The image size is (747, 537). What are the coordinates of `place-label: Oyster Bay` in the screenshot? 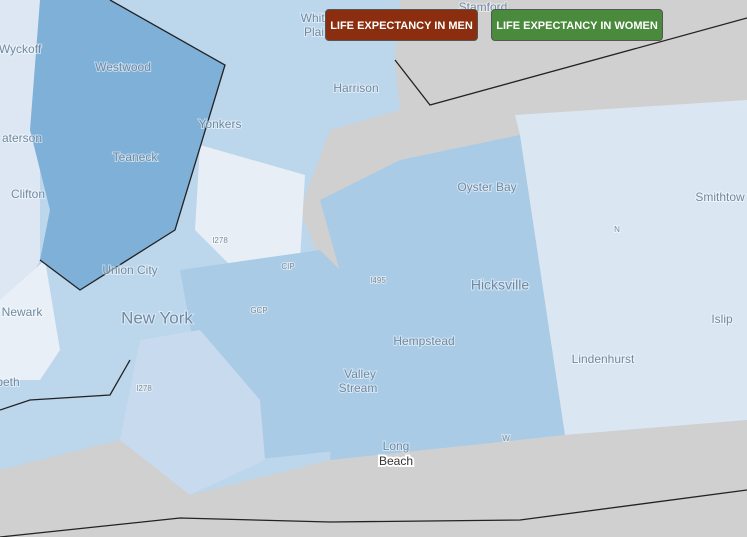 It's located at (486, 187).